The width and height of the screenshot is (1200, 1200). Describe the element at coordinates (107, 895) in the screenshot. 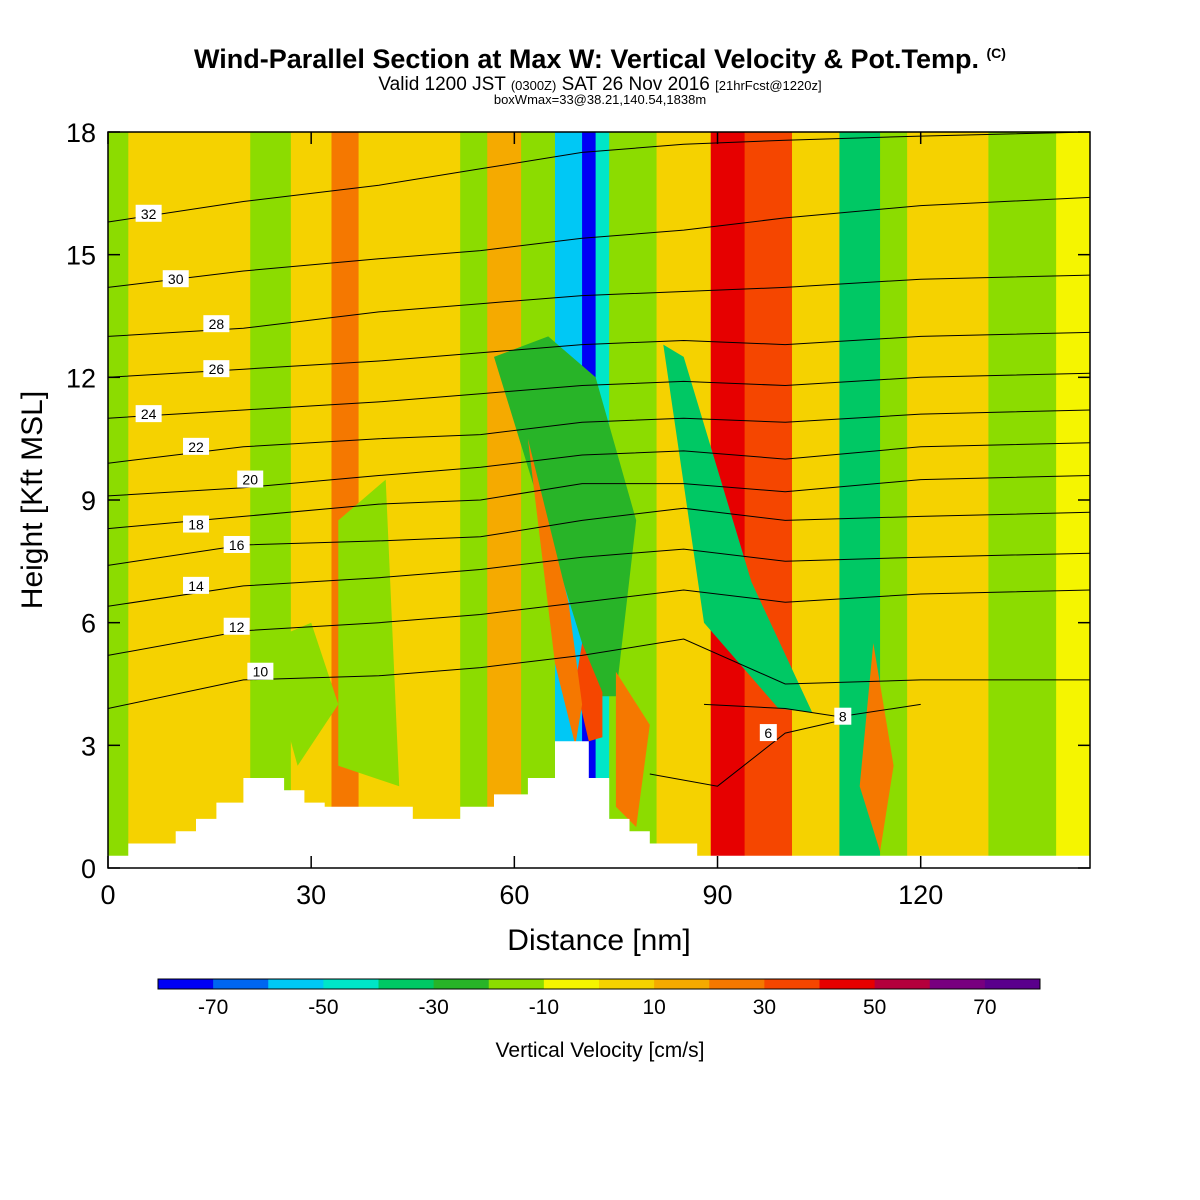

I see `x-tick-label-0: 0` at that location.